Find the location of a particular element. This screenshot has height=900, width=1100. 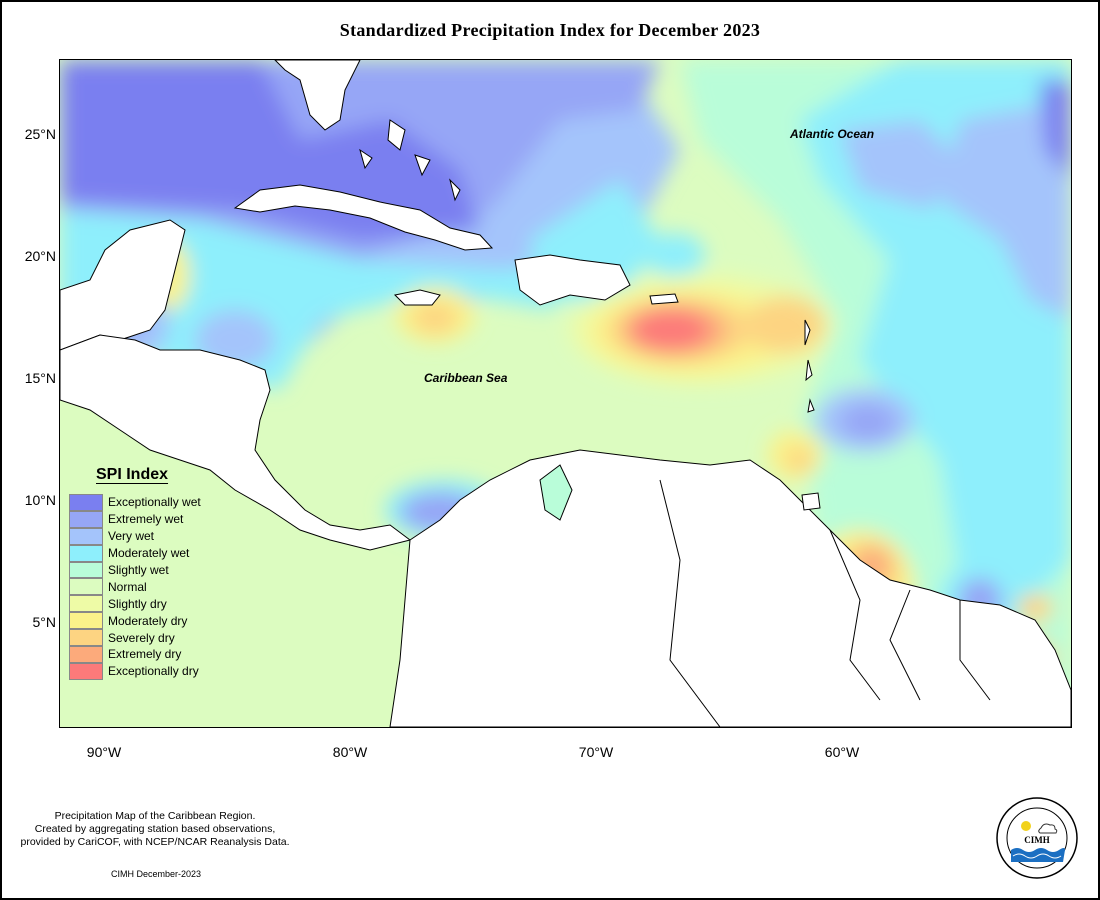

atlantic-ocean-label: Atlantic Ocean is located at coordinates (832, 134).